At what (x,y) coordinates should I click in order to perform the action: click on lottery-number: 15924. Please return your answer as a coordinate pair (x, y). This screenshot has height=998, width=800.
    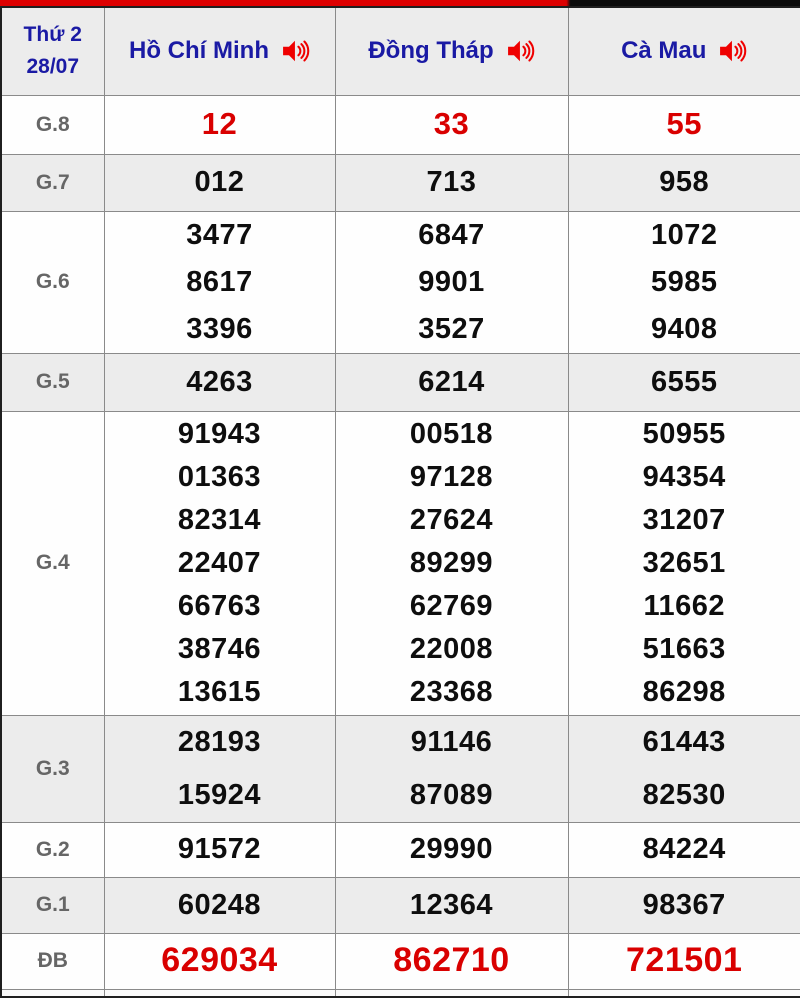
    Looking at the image, I should click on (220, 795).